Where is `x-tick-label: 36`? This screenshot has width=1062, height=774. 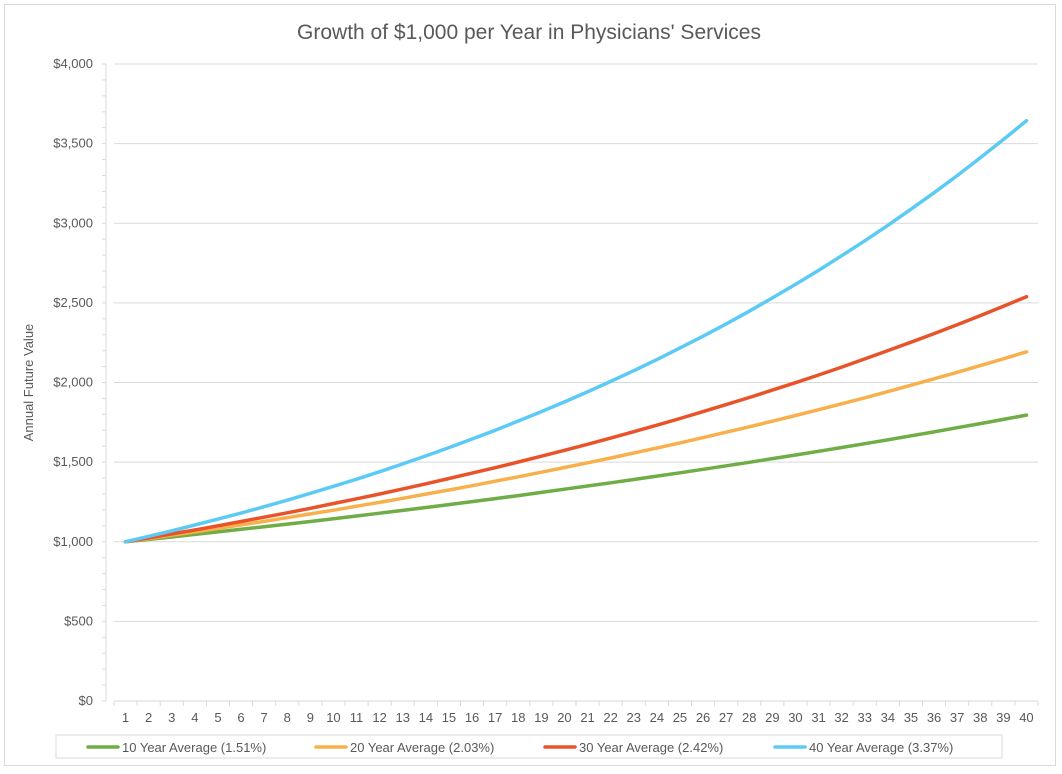
x-tick-label: 36 is located at coordinates (934, 717).